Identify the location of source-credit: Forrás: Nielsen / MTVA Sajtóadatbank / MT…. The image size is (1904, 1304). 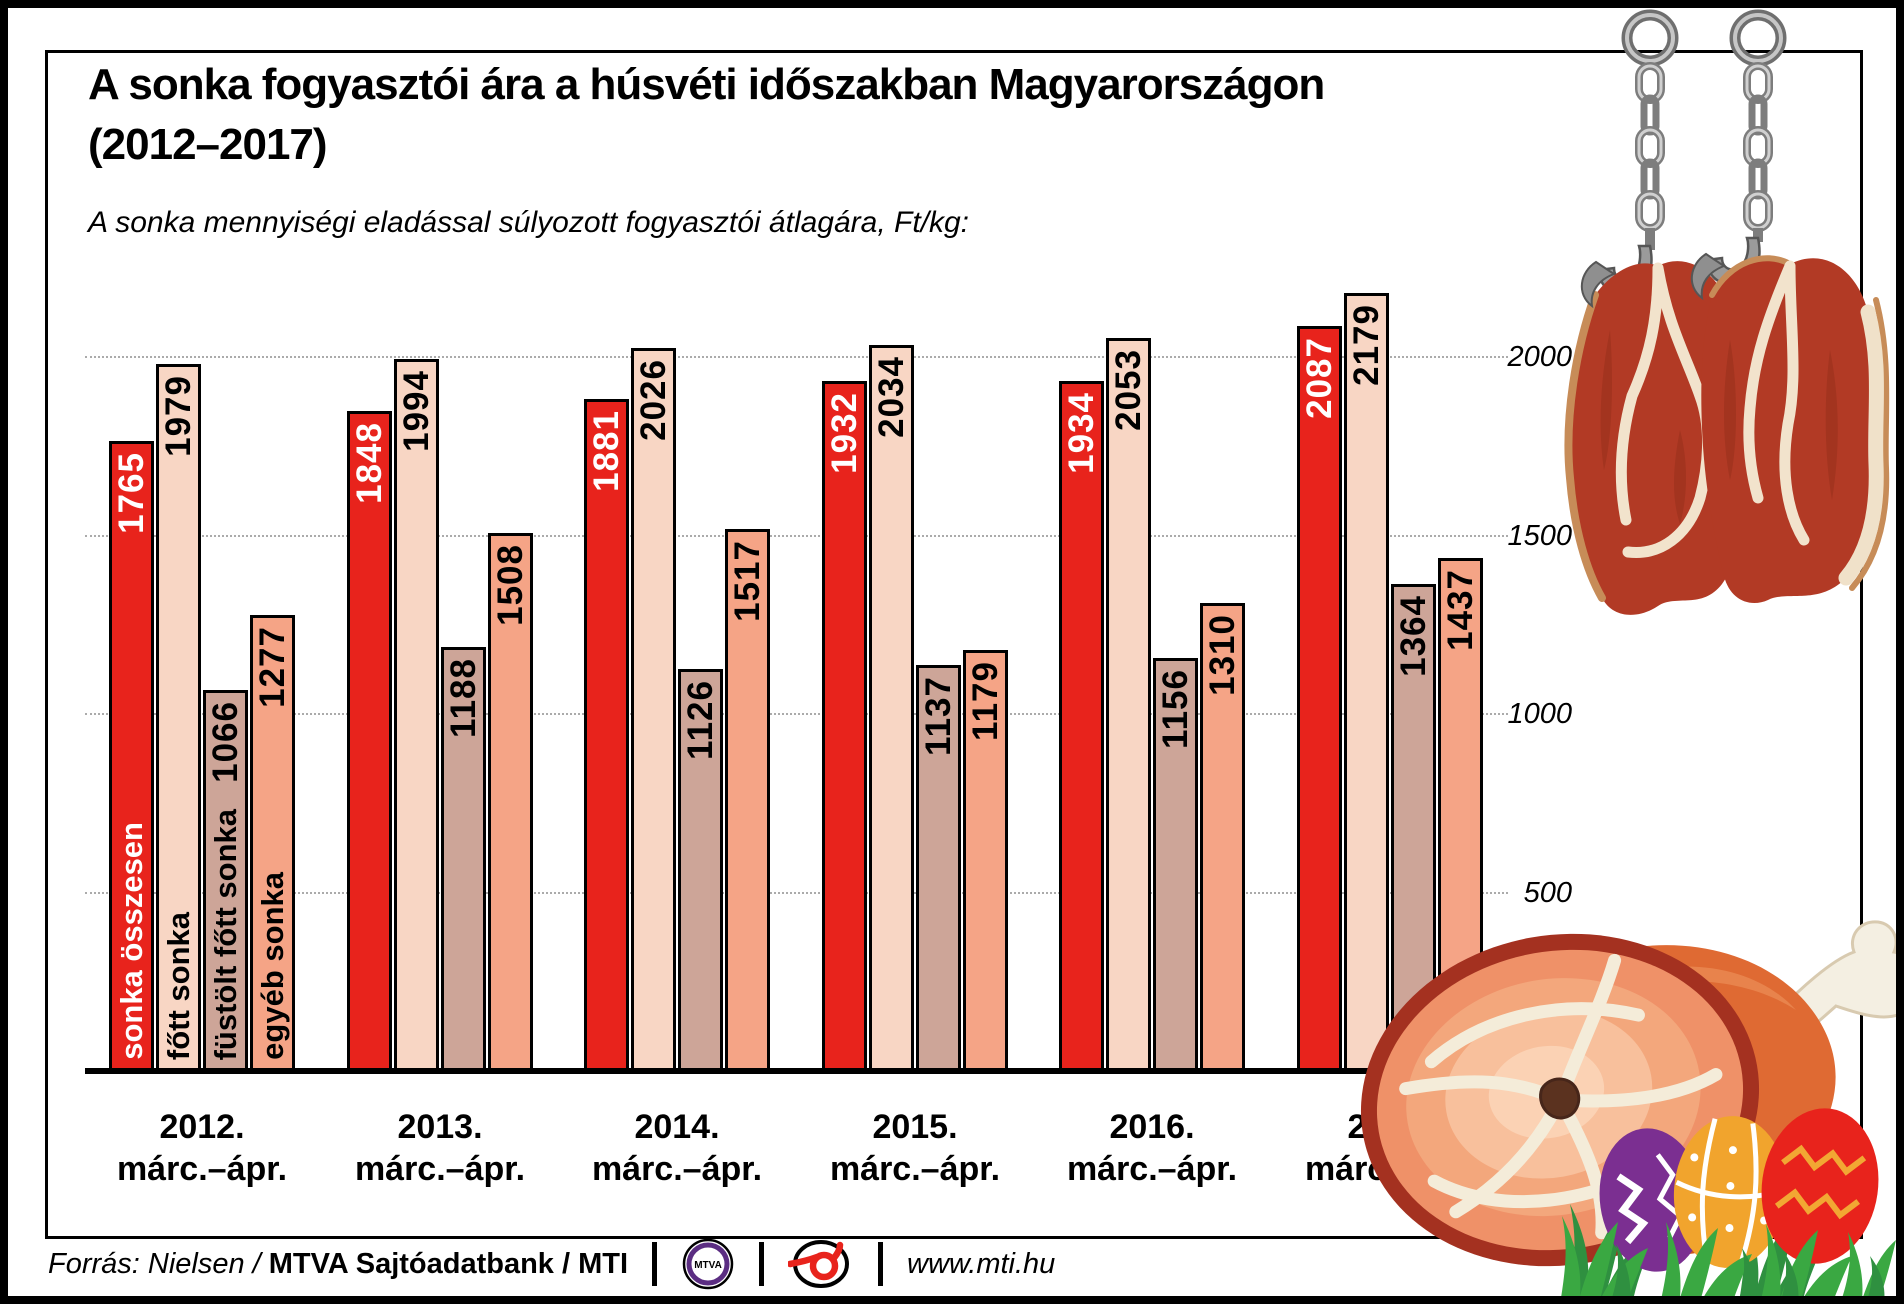
(338, 1264).